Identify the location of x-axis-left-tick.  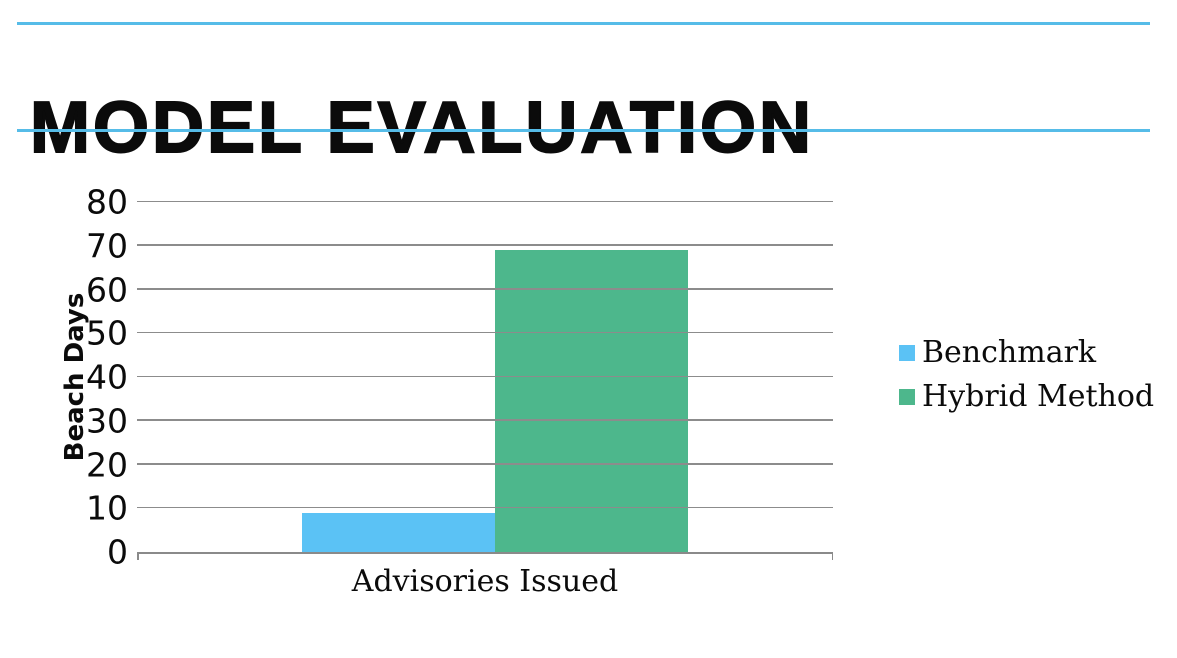
(138, 556).